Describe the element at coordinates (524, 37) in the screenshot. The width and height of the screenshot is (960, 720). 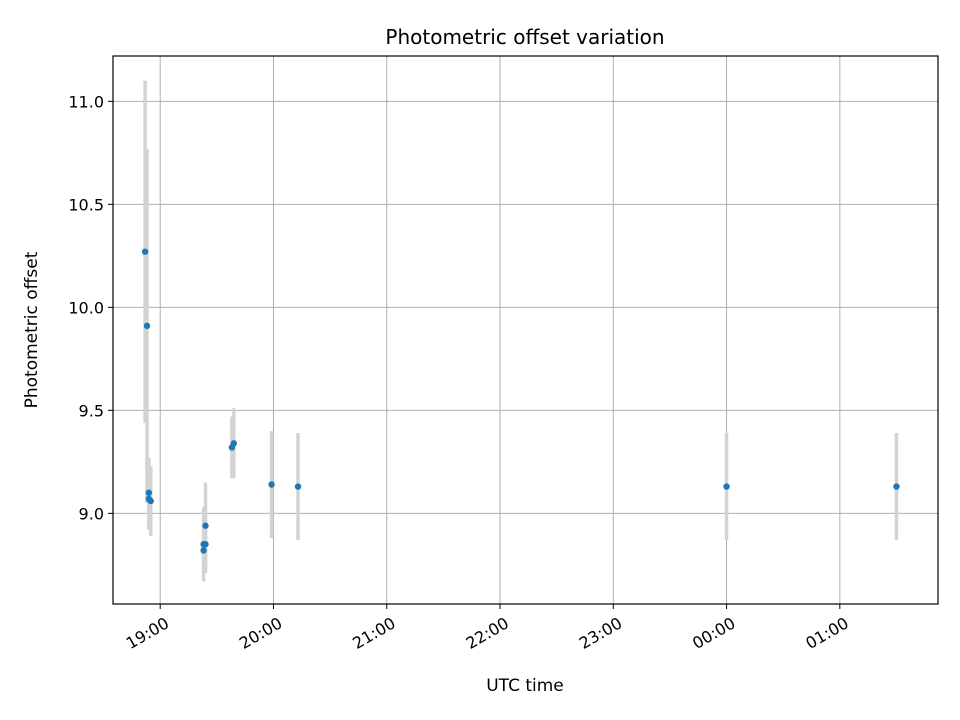
I see `chart-title: Photometric offset variation` at that location.